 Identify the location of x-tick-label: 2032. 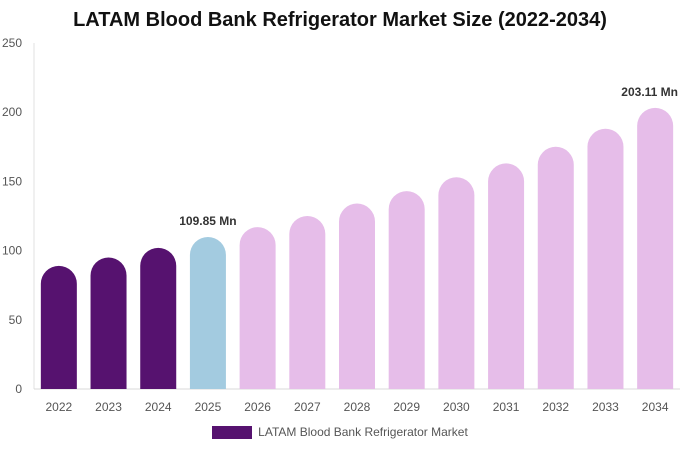
(555, 407).